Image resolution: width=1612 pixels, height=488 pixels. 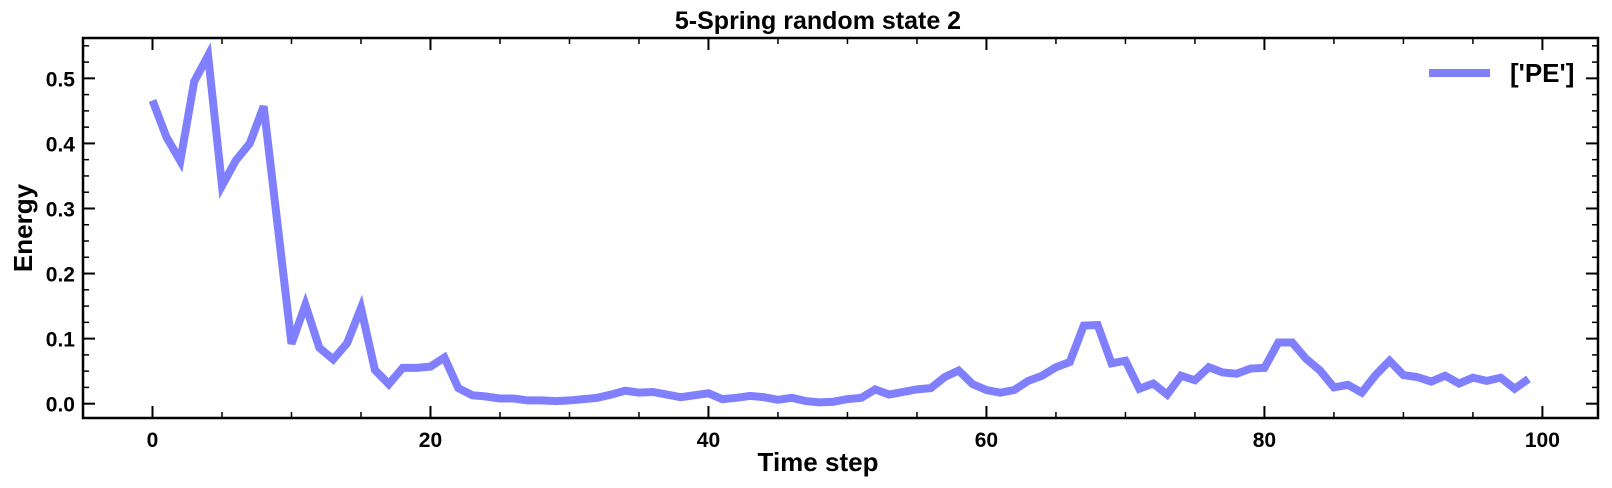 I want to click on x-axis-label: Time step, so click(x=818, y=462).